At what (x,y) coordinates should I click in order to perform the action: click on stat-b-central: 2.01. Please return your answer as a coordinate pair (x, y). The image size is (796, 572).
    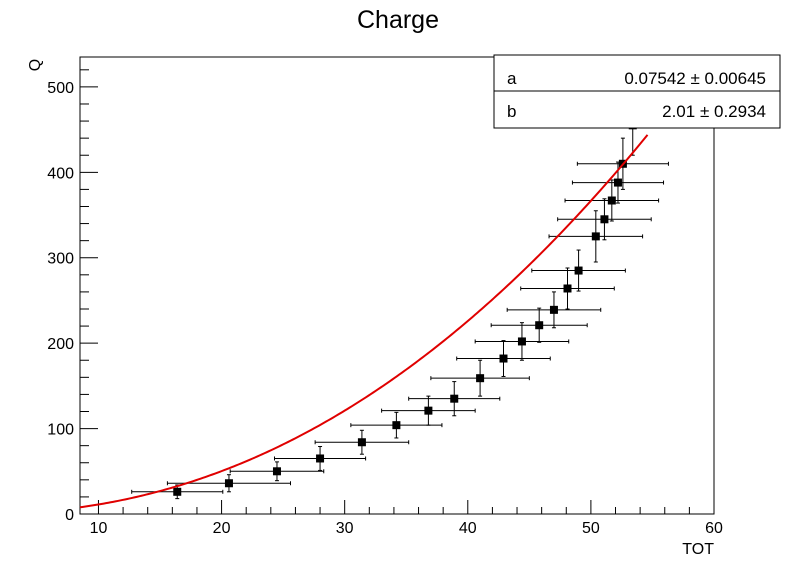
    Looking at the image, I should click on (678, 111).